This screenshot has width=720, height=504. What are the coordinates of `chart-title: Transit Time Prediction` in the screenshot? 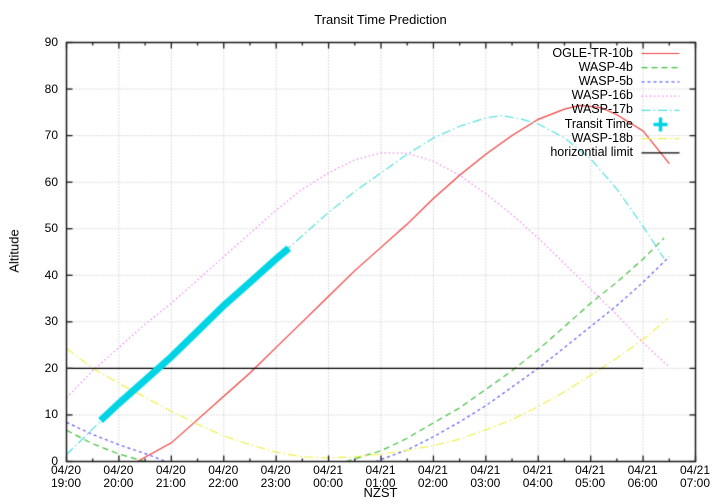 It's located at (380, 19).